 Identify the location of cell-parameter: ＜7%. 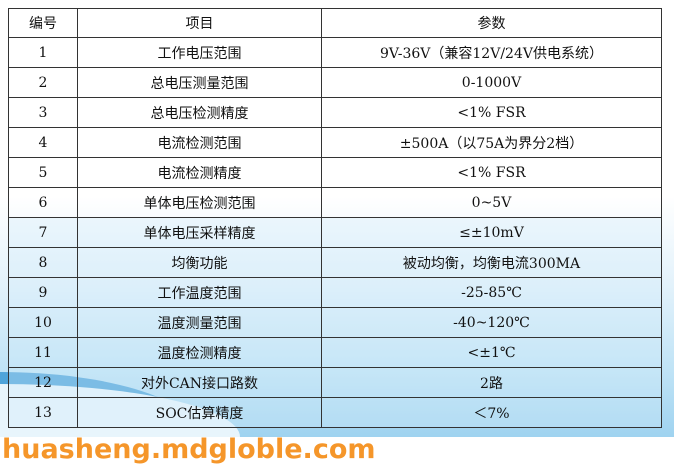
(491, 412).